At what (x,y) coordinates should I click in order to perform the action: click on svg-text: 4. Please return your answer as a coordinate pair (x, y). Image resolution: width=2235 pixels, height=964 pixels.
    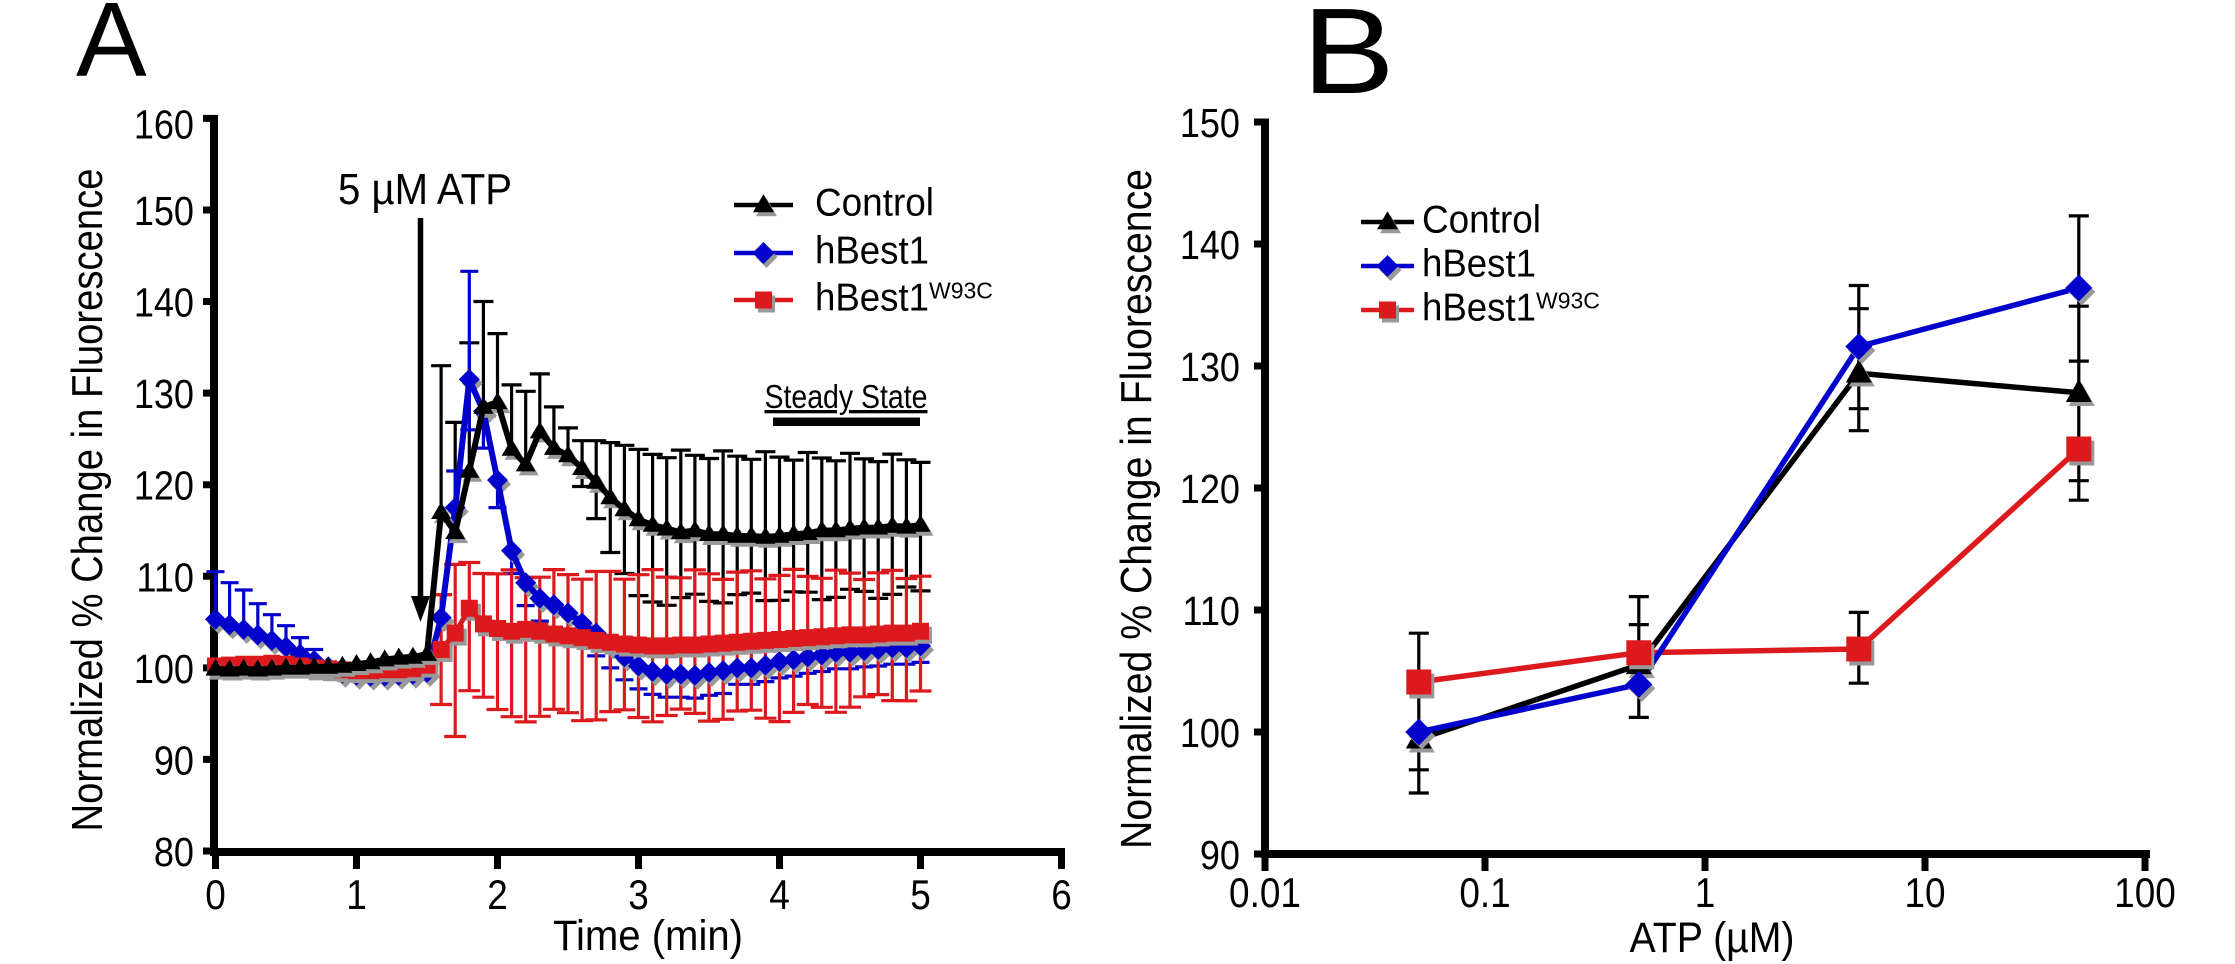
    Looking at the image, I should click on (779, 895).